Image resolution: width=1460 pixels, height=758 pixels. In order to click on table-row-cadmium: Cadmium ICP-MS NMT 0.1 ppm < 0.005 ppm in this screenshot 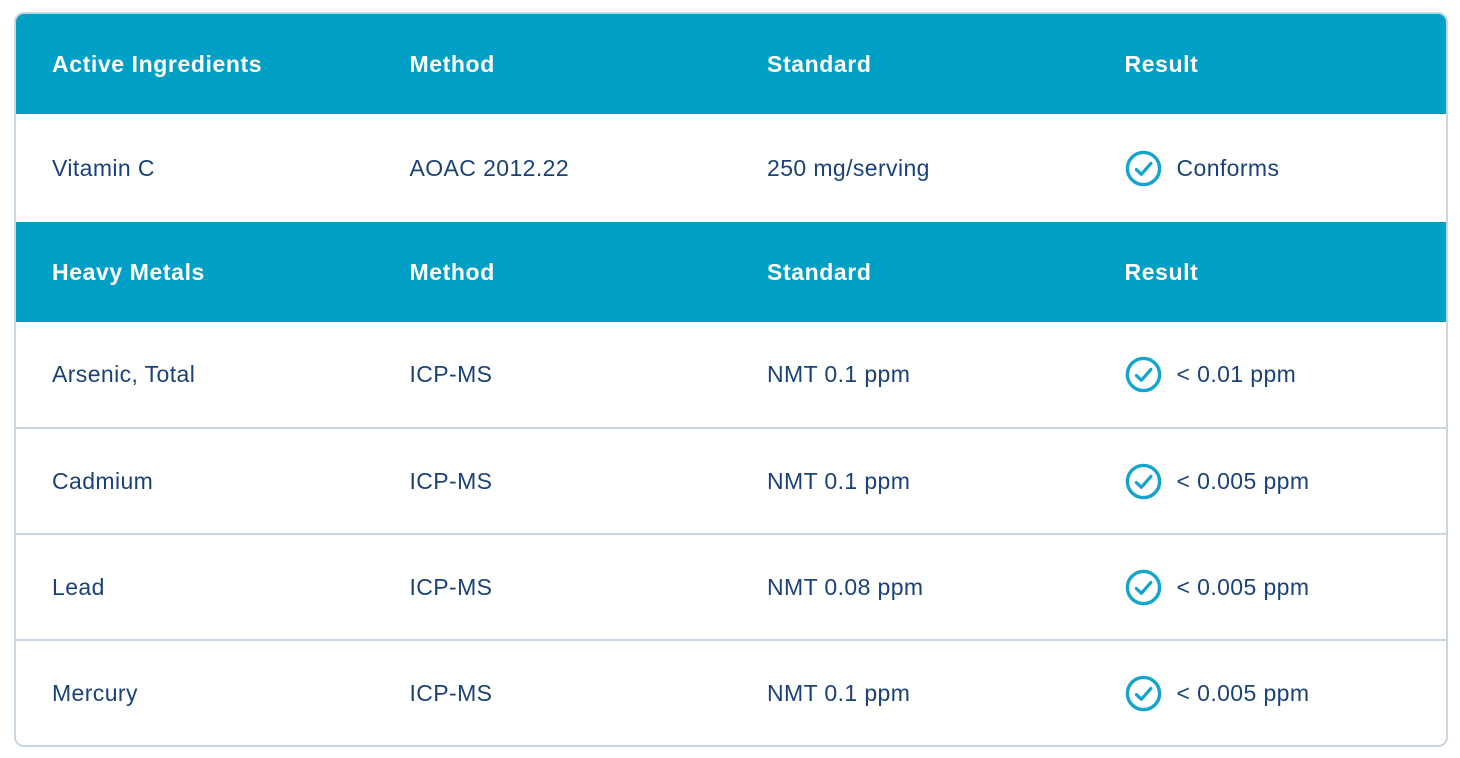, I will do `click(731, 480)`.